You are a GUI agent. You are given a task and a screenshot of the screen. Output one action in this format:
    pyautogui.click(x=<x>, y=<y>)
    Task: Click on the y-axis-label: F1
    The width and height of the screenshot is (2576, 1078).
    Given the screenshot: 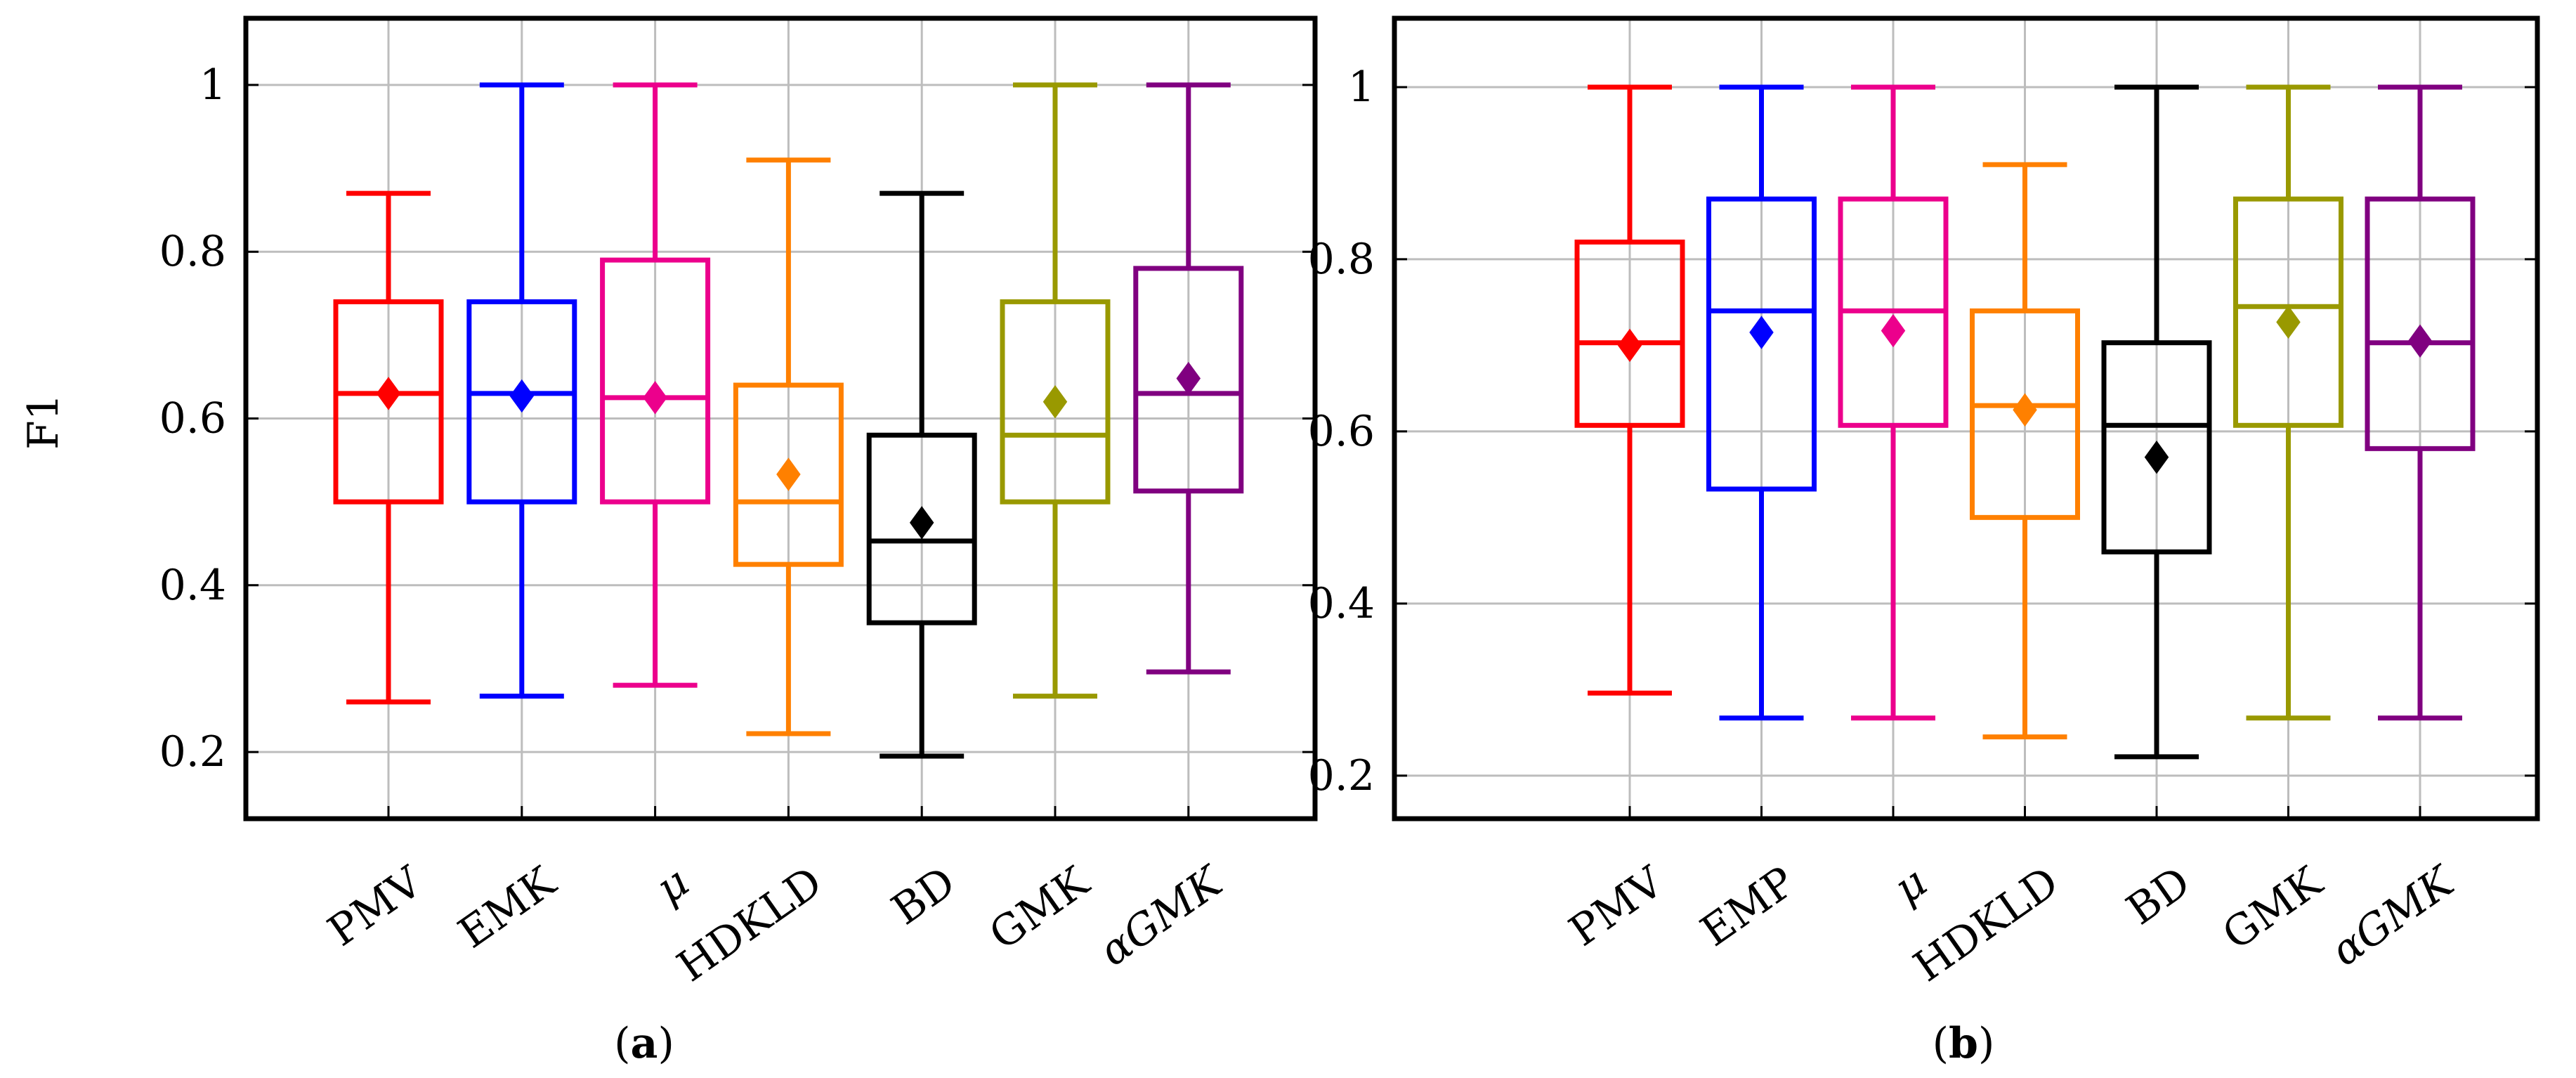 What is the action you would take?
    pyautogui.click(x=43, y=422)
    